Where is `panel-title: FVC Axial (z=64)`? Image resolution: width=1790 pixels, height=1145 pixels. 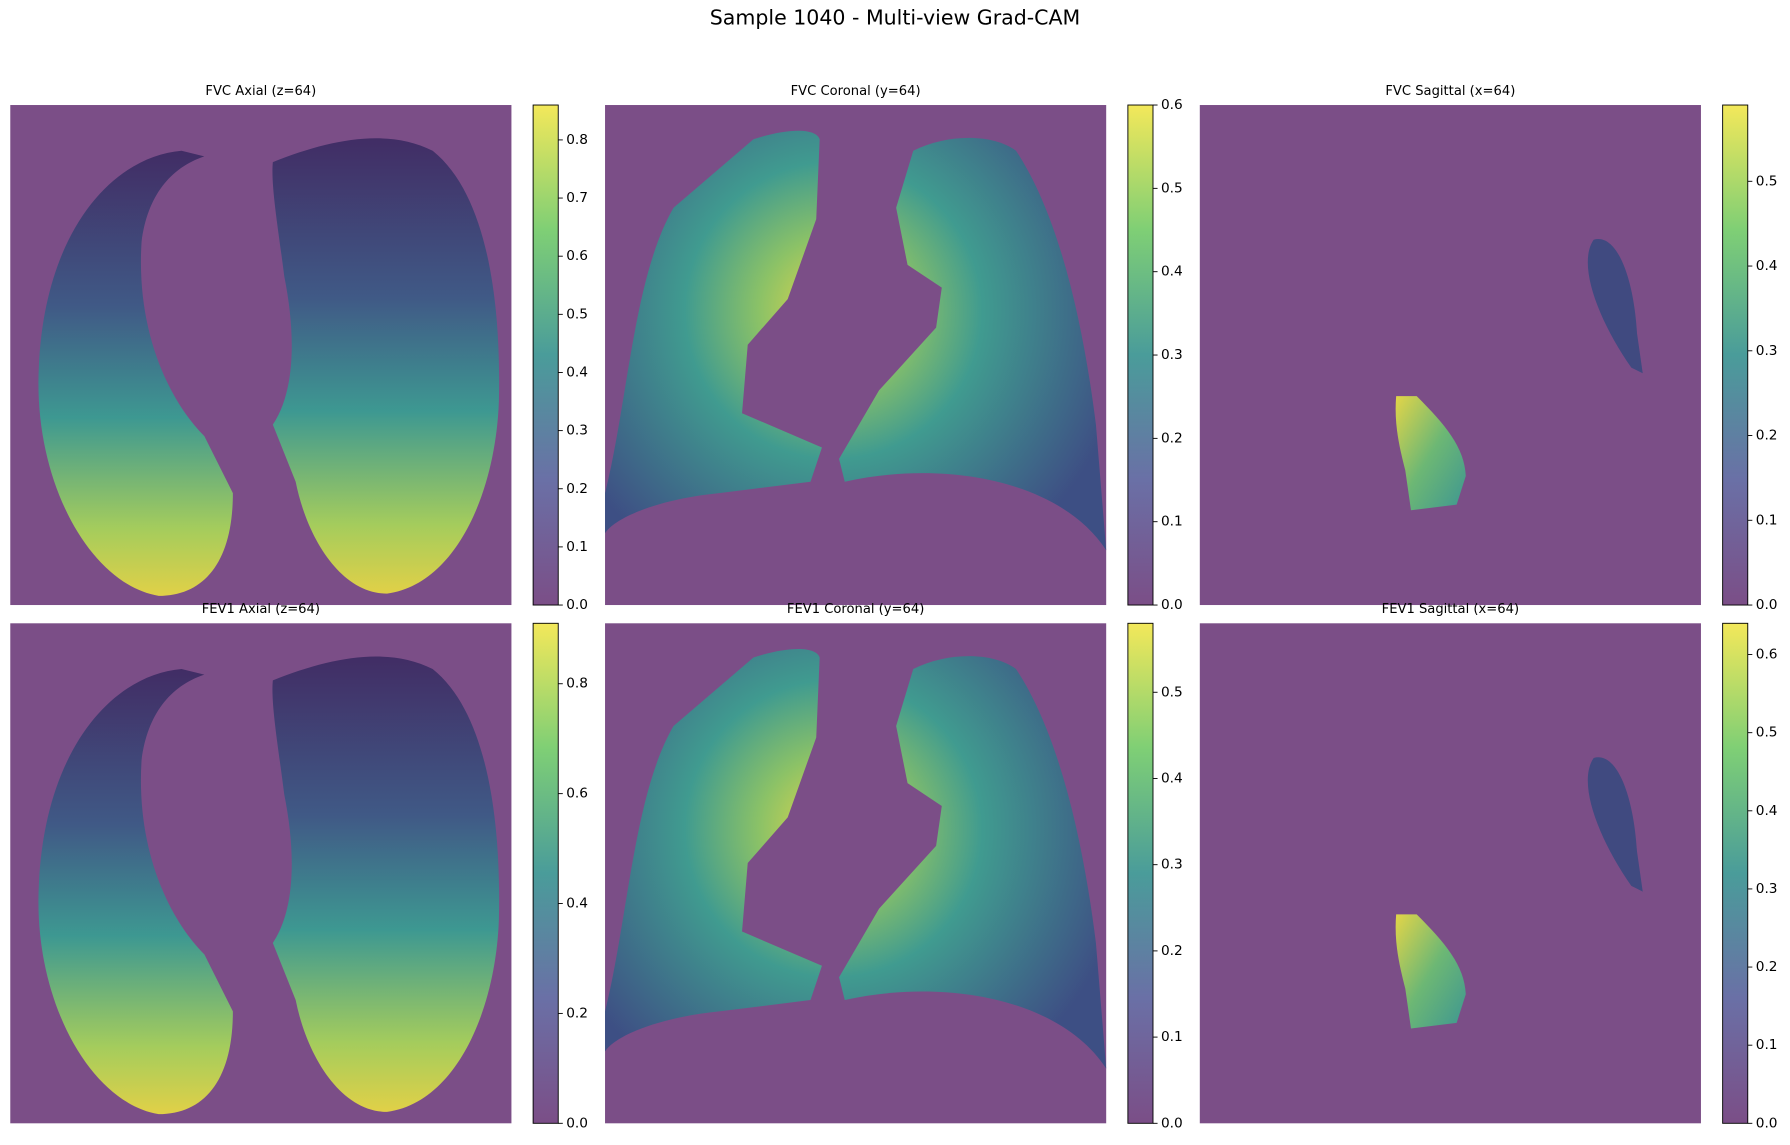
panel-title: FVC Axial (z=64) is located at coordinates (260, 91).